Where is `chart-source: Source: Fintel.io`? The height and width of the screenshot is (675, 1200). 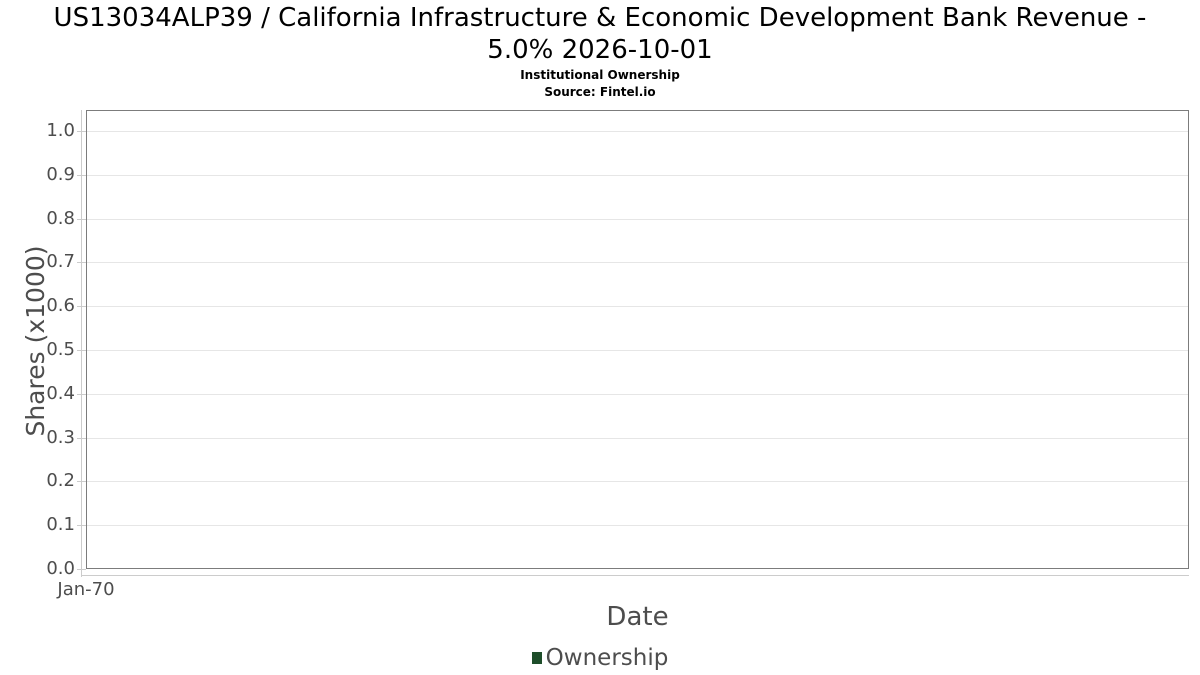
chart-source: Source: Fintel.io is located at coordinates (600, 92).